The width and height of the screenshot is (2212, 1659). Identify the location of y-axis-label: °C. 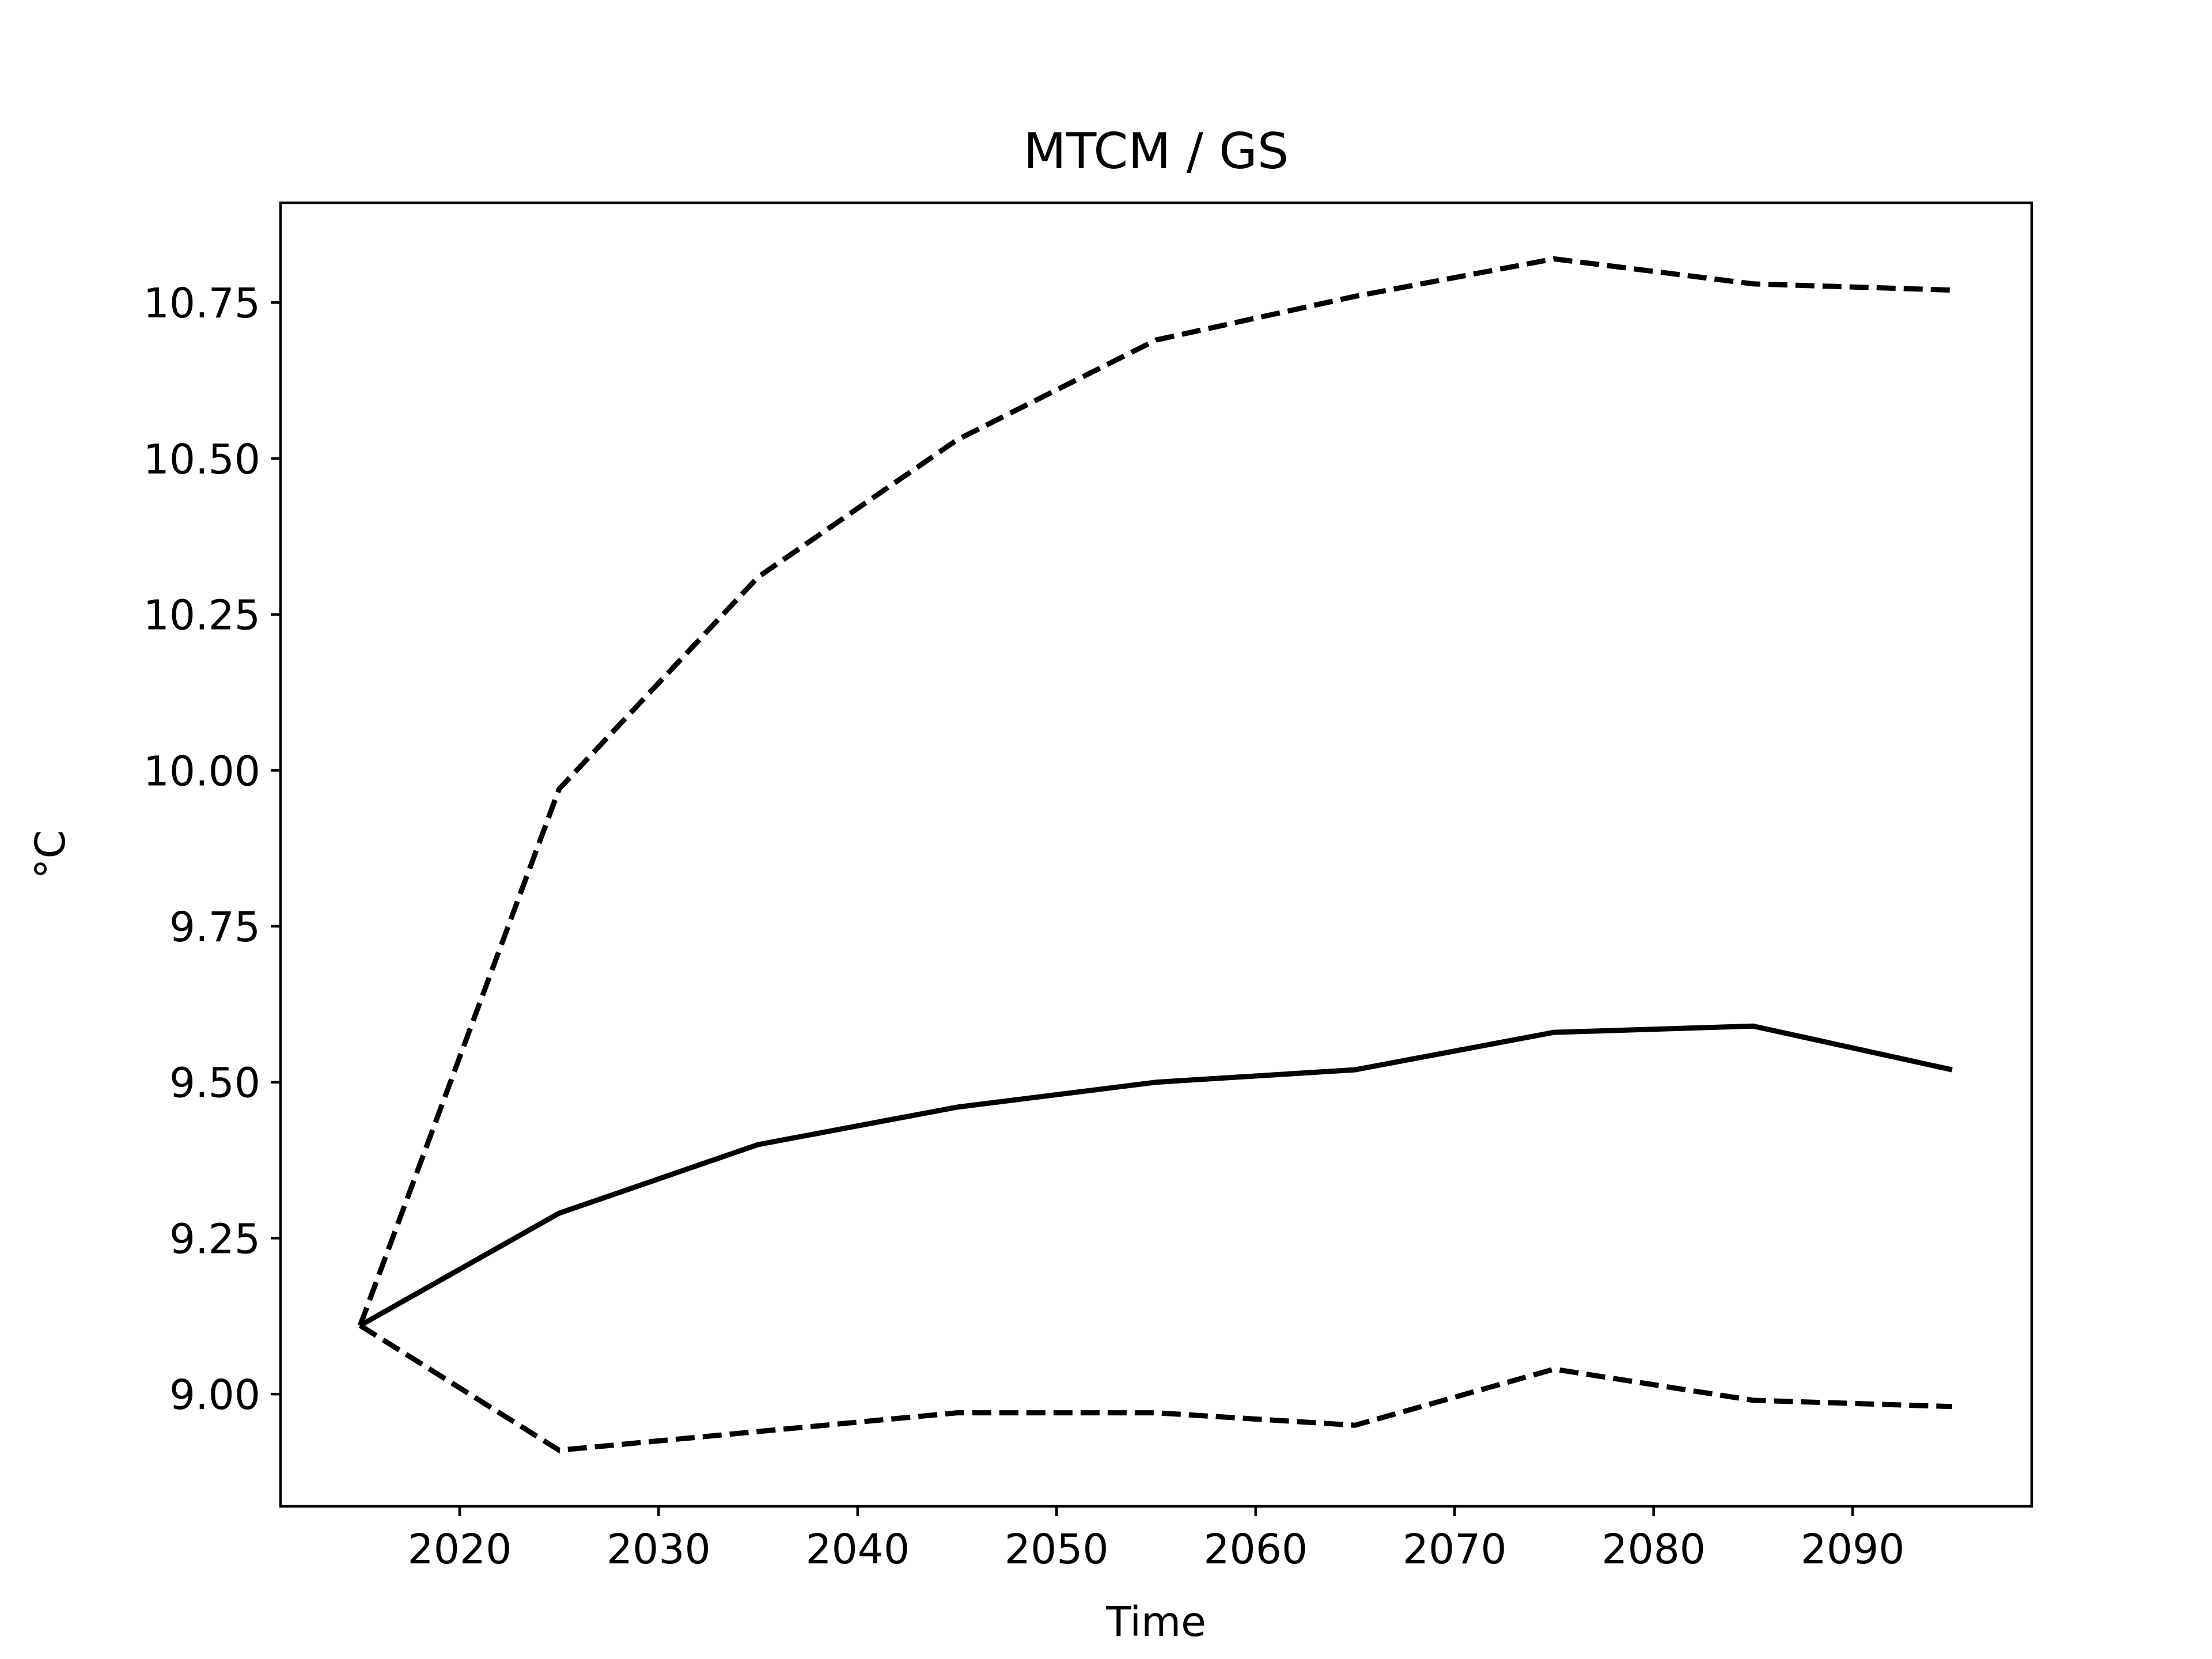
(50, 854).